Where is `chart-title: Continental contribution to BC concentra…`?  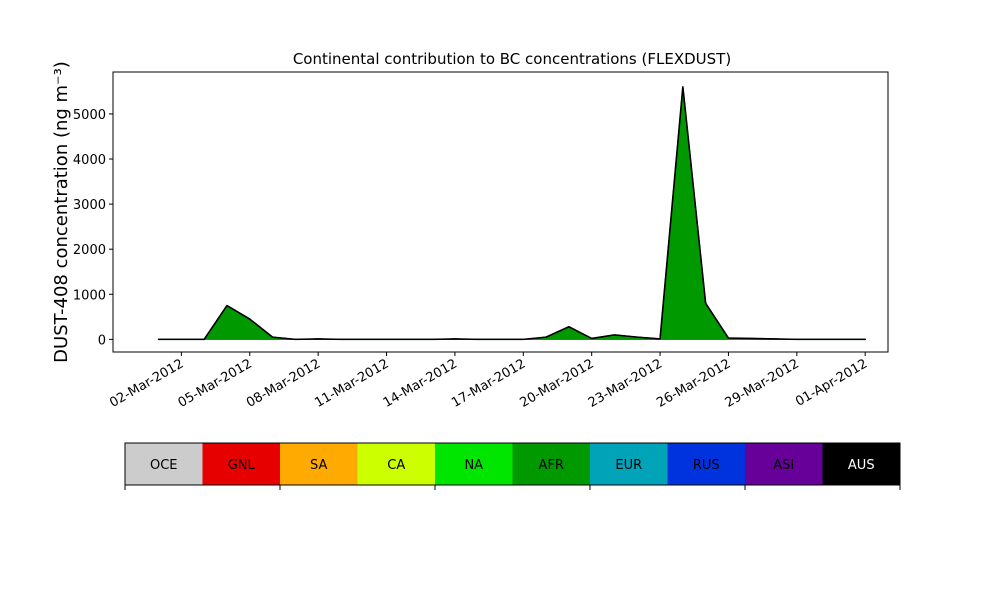 chart-title: Continental contribution to BC concentra… is located at coordinates (512, 59).